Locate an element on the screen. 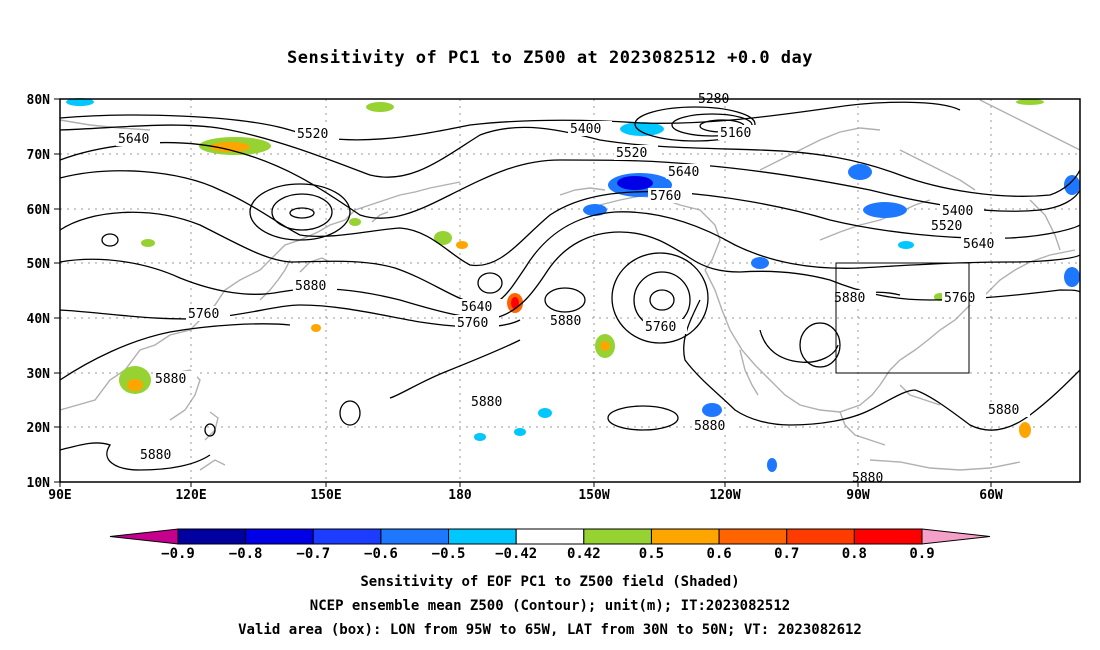  colorbar-label: 0.7 is located at coordinates (786, 554).